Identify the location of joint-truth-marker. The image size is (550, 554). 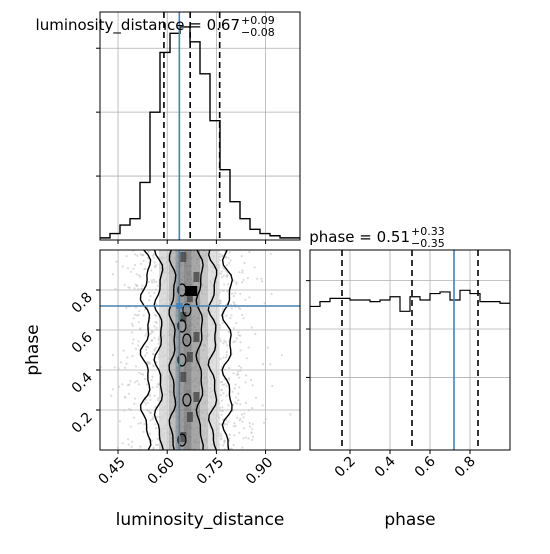
(179, 306).